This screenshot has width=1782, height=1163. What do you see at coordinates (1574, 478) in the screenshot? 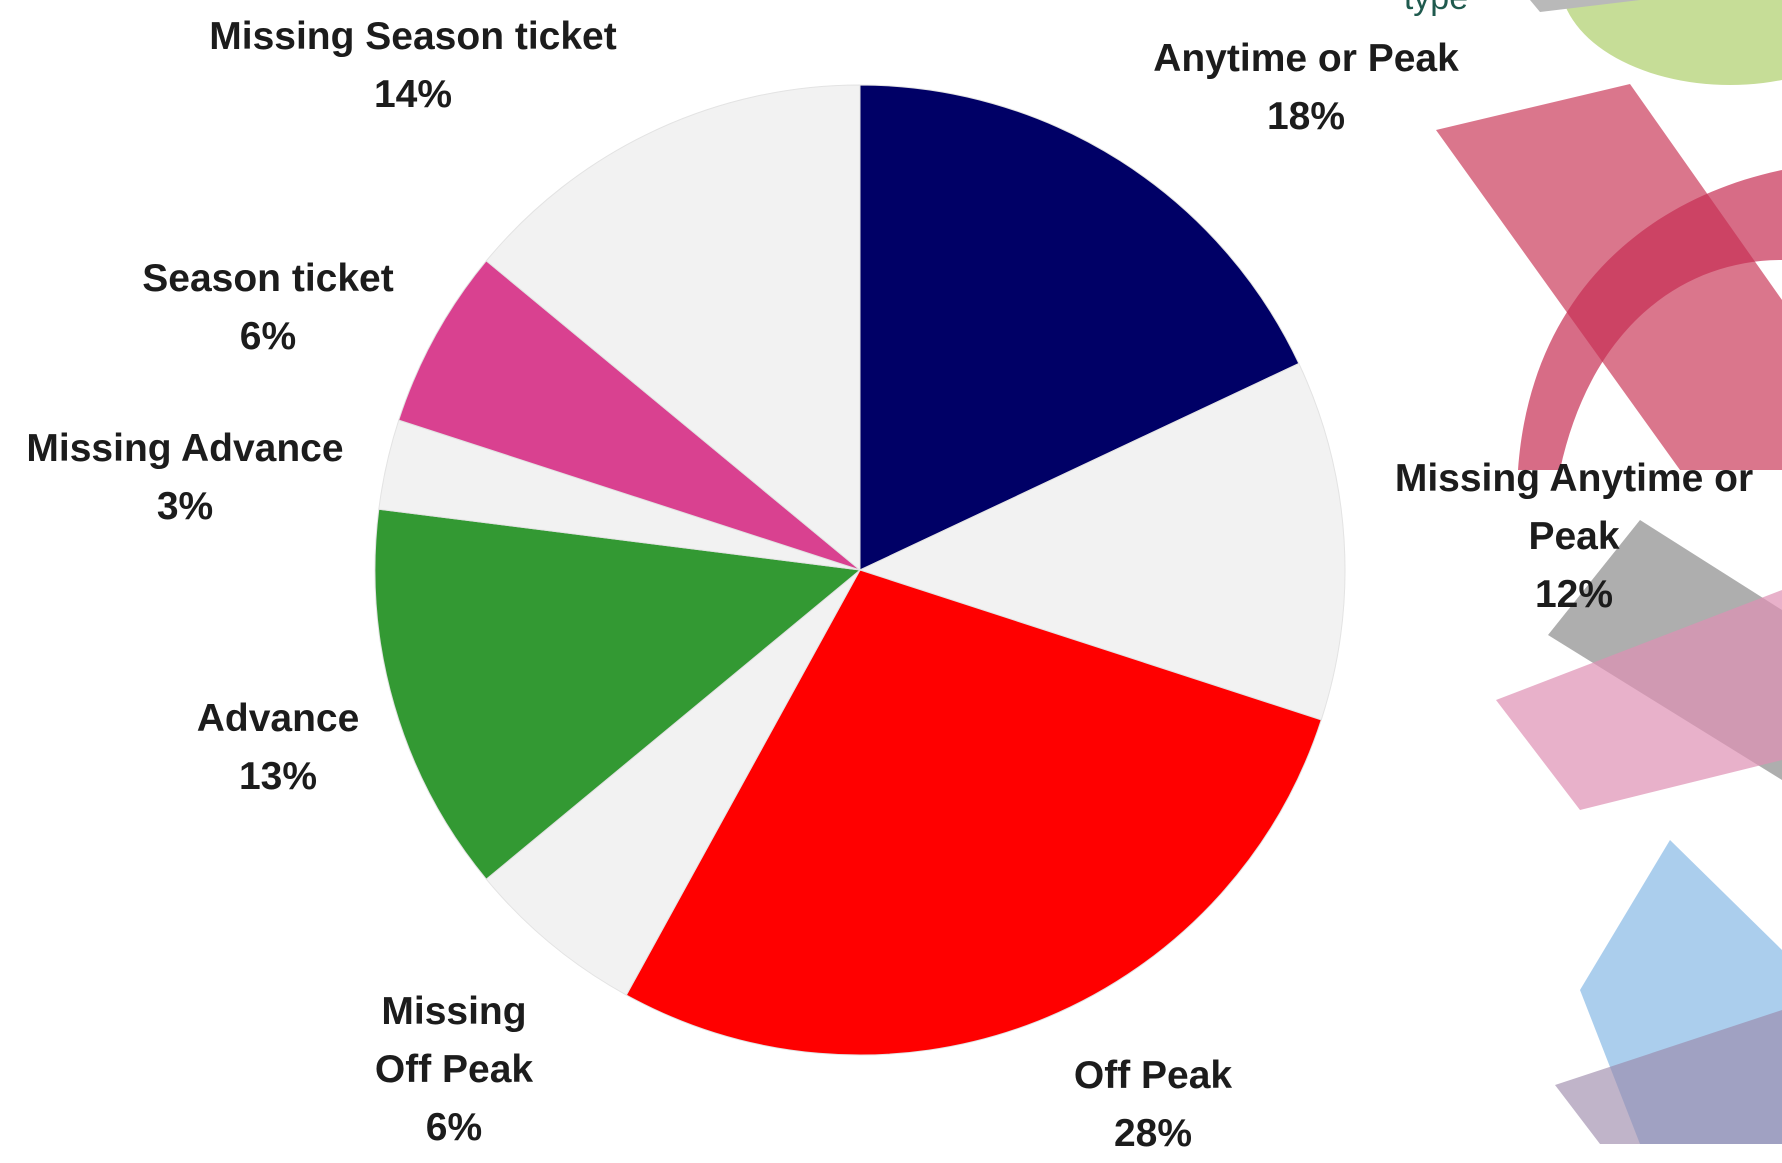
I see `slice-category-label: Missing Anytime or` at bounding box center [1574, 478].